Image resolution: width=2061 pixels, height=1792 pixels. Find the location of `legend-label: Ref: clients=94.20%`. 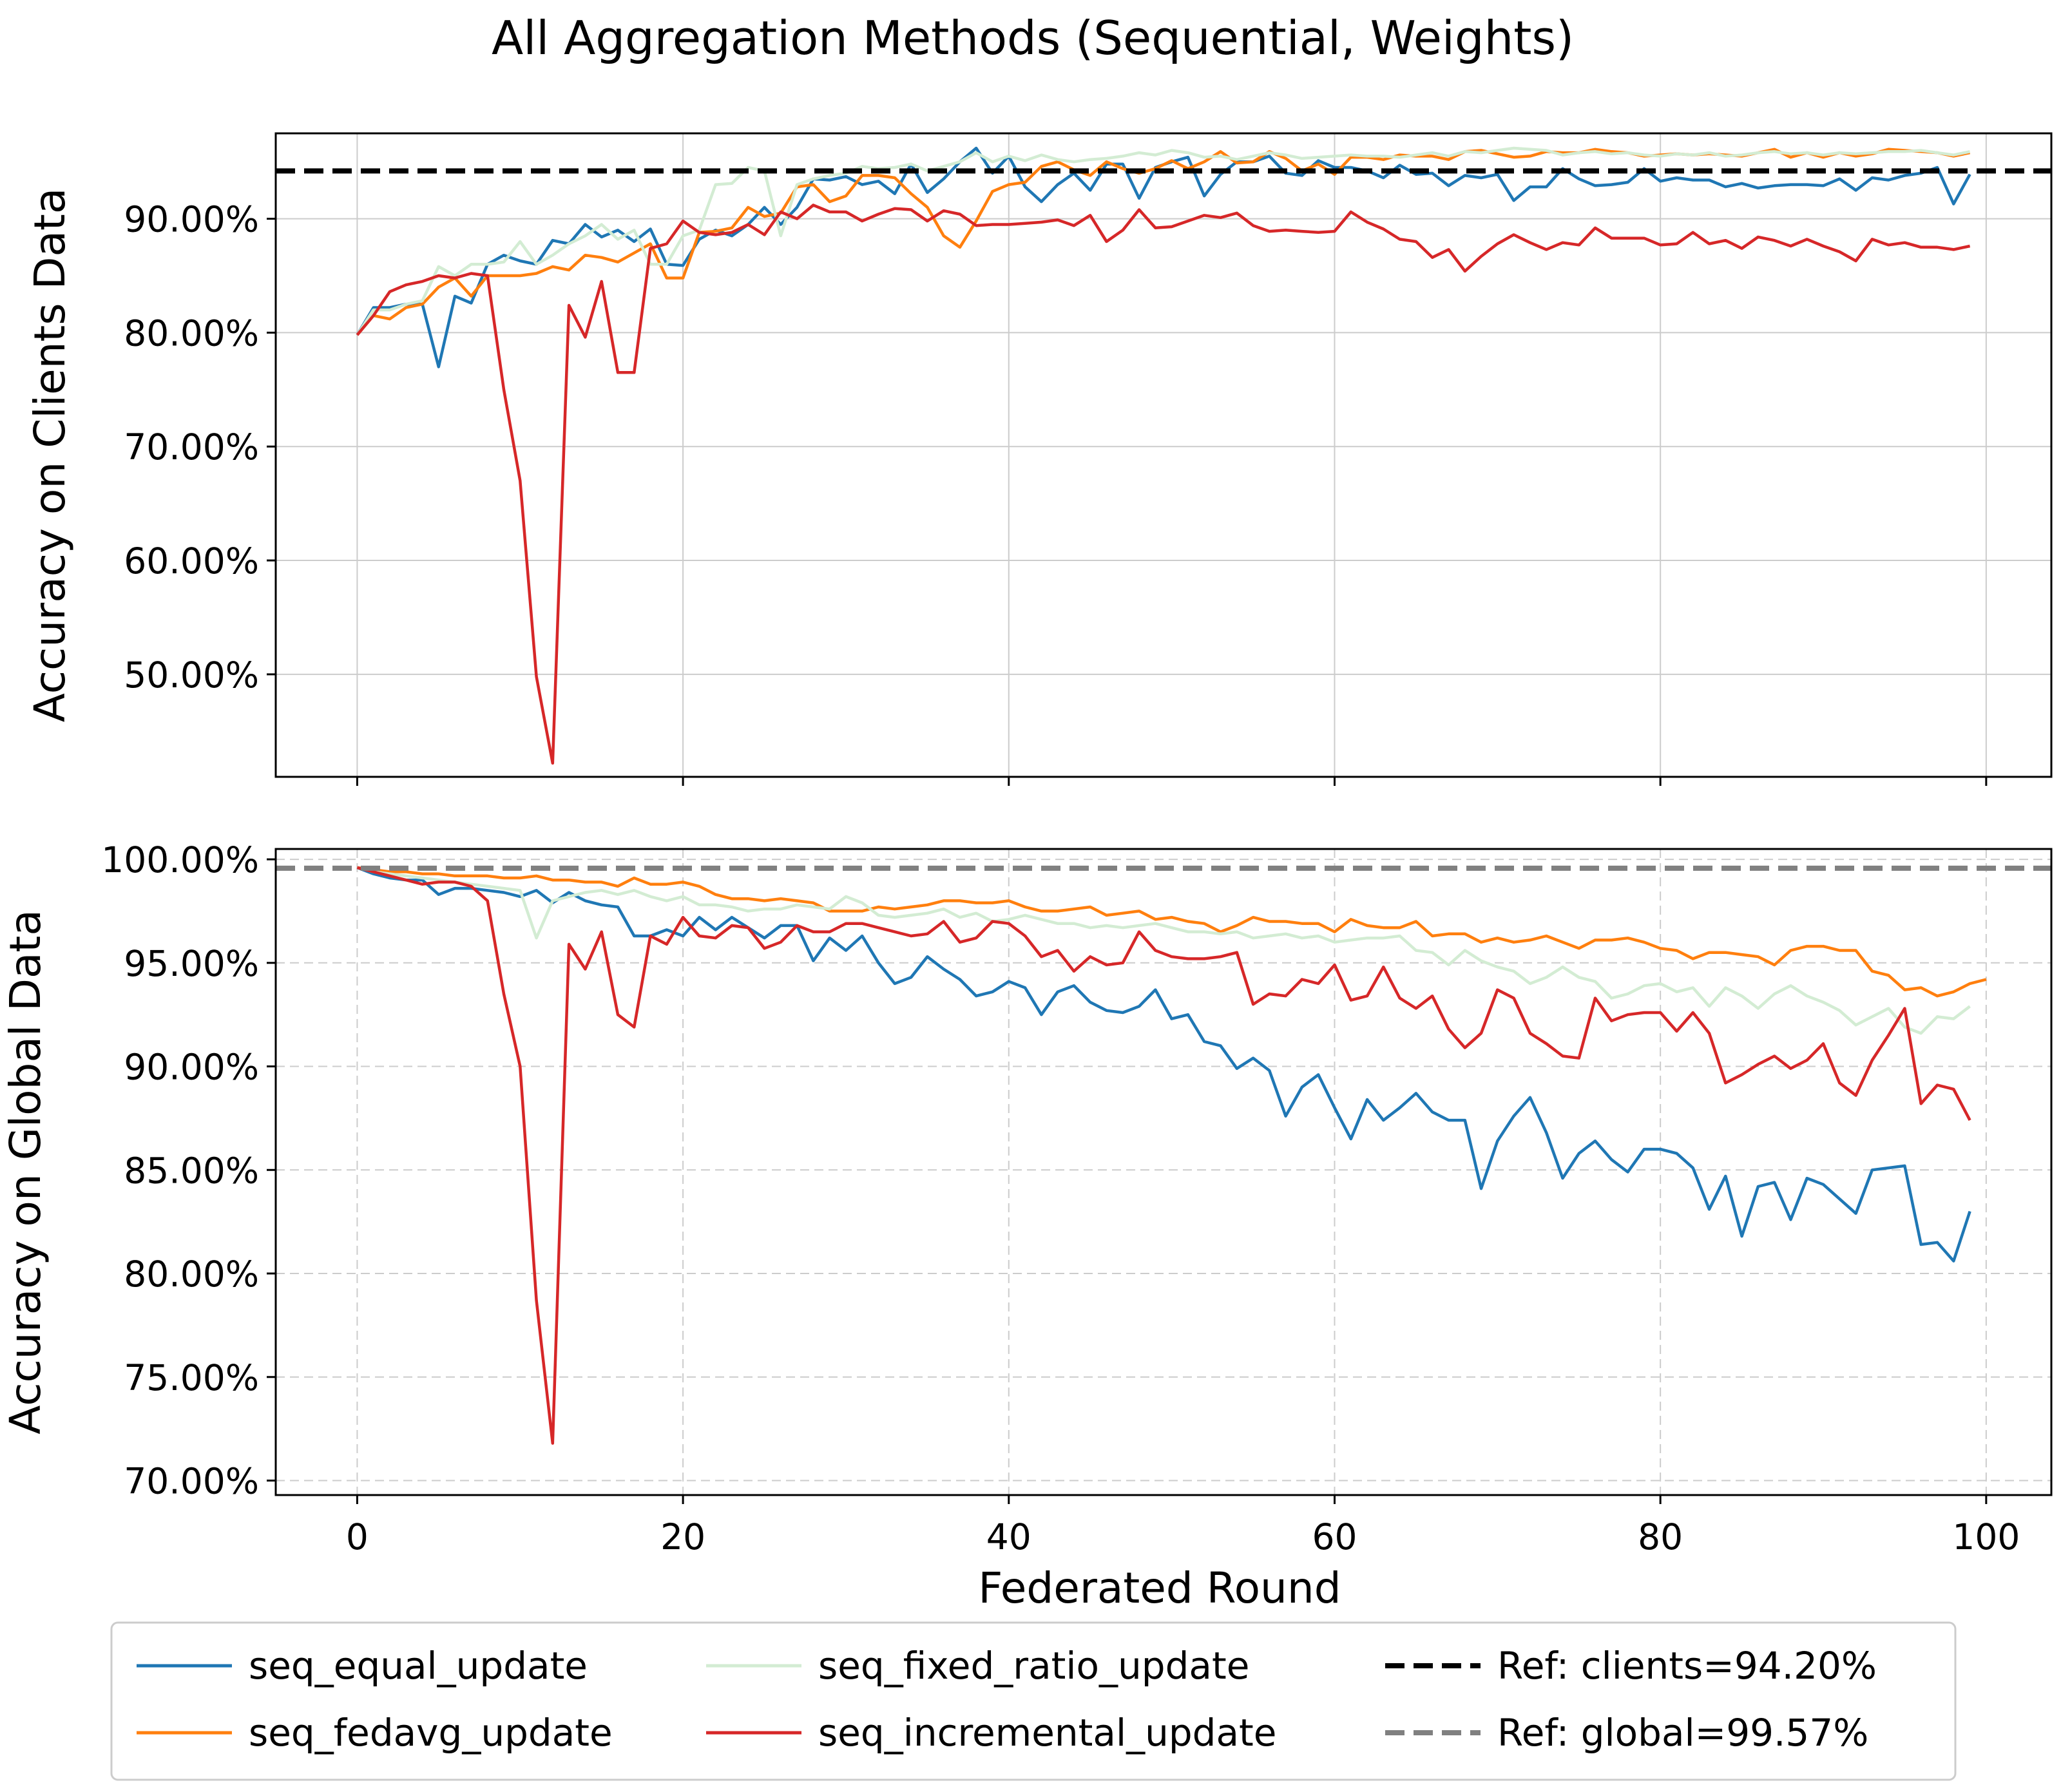

legend-label: Ref: clients=94.20% is located at coordinates (1687, 1666).